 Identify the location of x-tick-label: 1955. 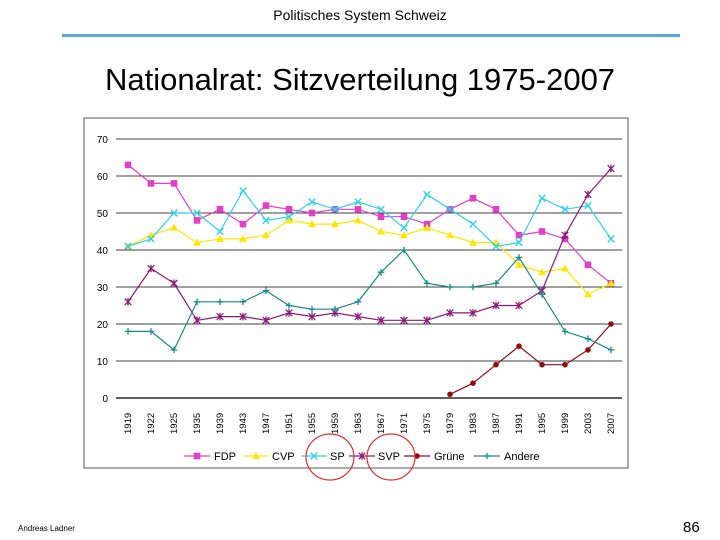
(312, 423).